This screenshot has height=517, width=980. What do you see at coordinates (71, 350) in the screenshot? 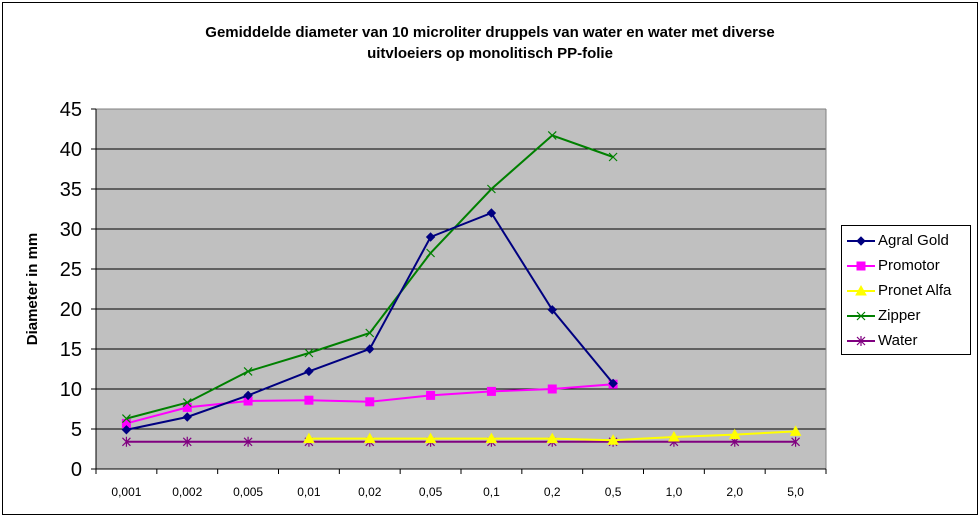
I see `y-tick-label: 15` at bounding box center [71, 350].